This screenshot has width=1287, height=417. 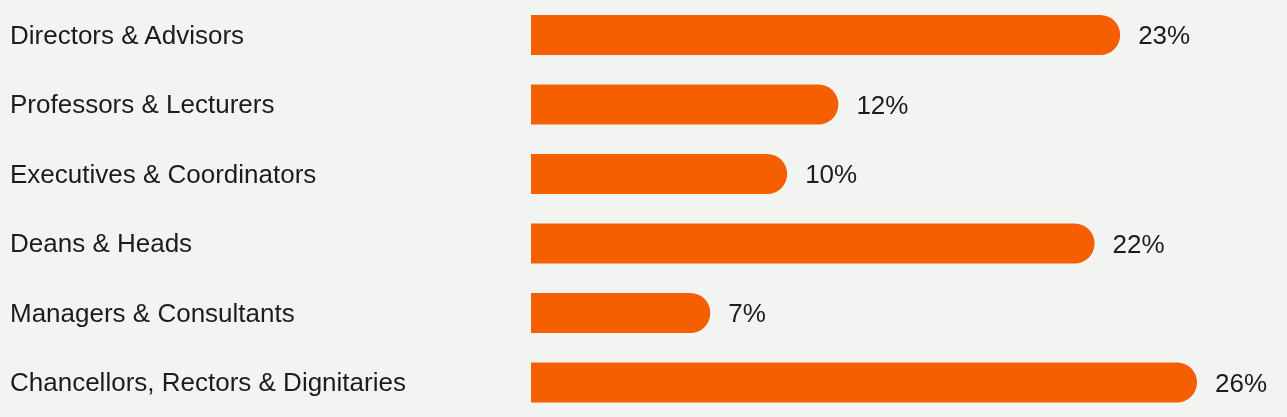 What do you see at coordinates (882, 104) in the screenshot?
I see `data-label: 12%` at bounding box center [882, 104].